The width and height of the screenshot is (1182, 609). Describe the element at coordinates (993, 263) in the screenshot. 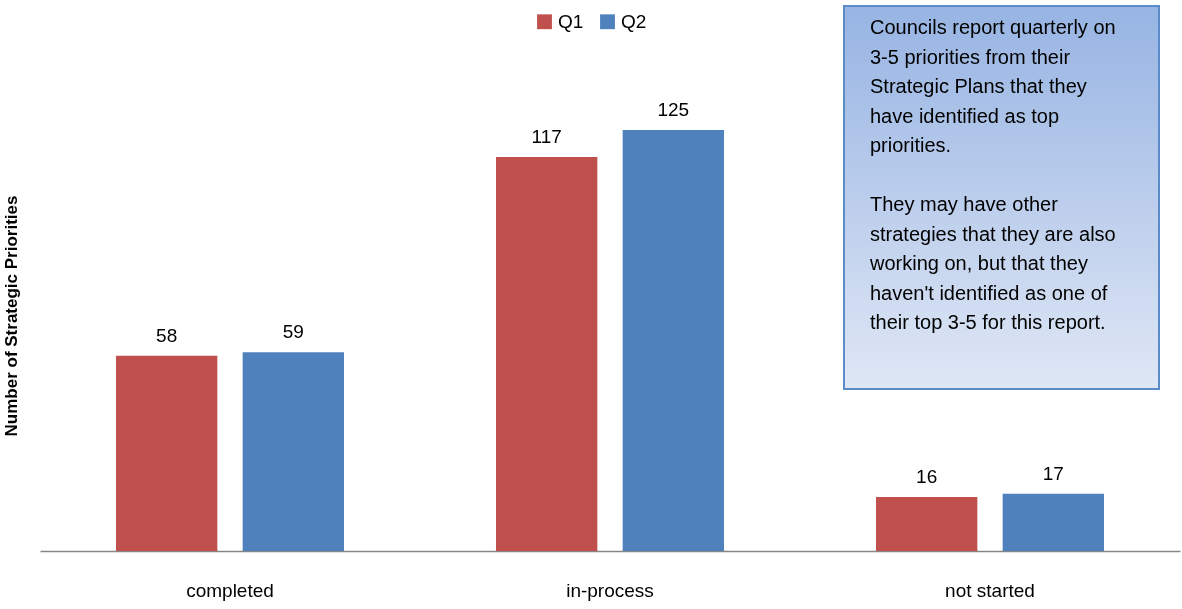

I see `annotation: They may have other strategies that they are also working on, but that they haven't identified as one of their top 3-5 for this report.` at that location.